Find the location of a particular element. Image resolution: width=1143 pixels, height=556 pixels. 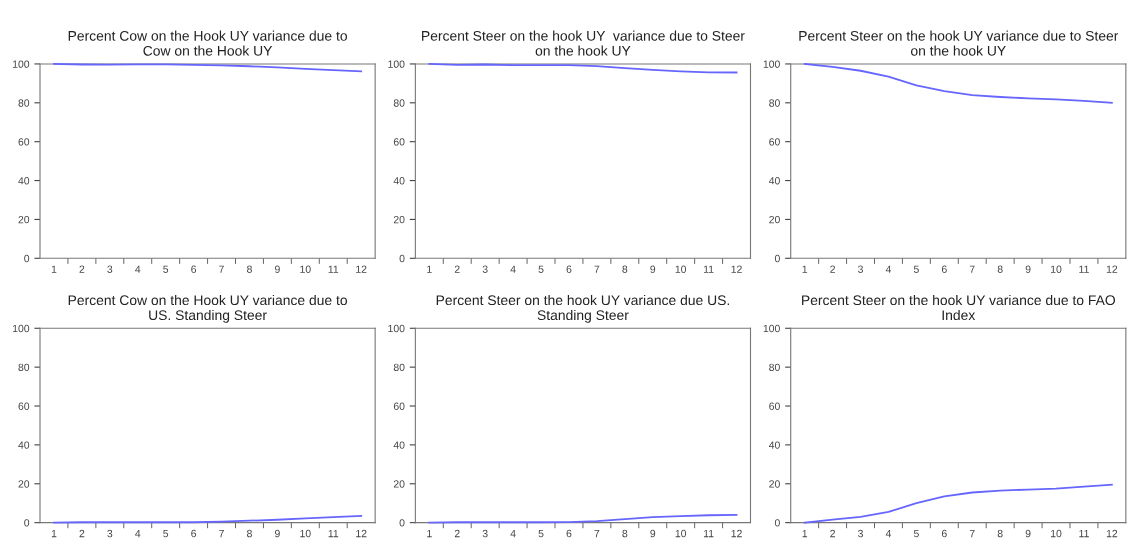

chart-title: Percent Steer on the hook UY variance due US. Standing Steer is located at coordinates (583, 308).